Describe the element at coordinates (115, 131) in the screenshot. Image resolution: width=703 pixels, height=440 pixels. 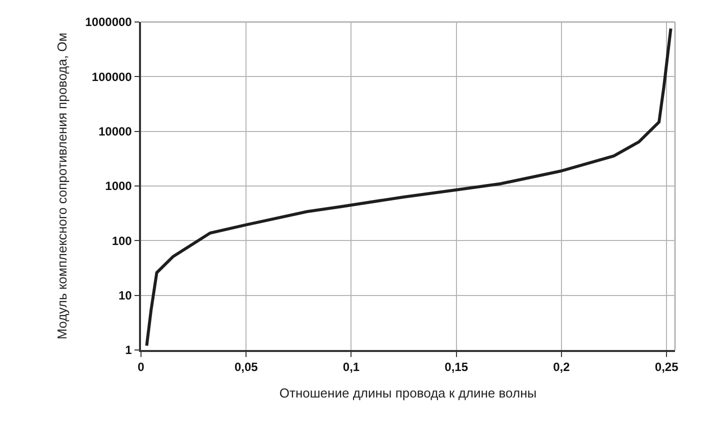
I see `y-tick-label: 10000` at that location.